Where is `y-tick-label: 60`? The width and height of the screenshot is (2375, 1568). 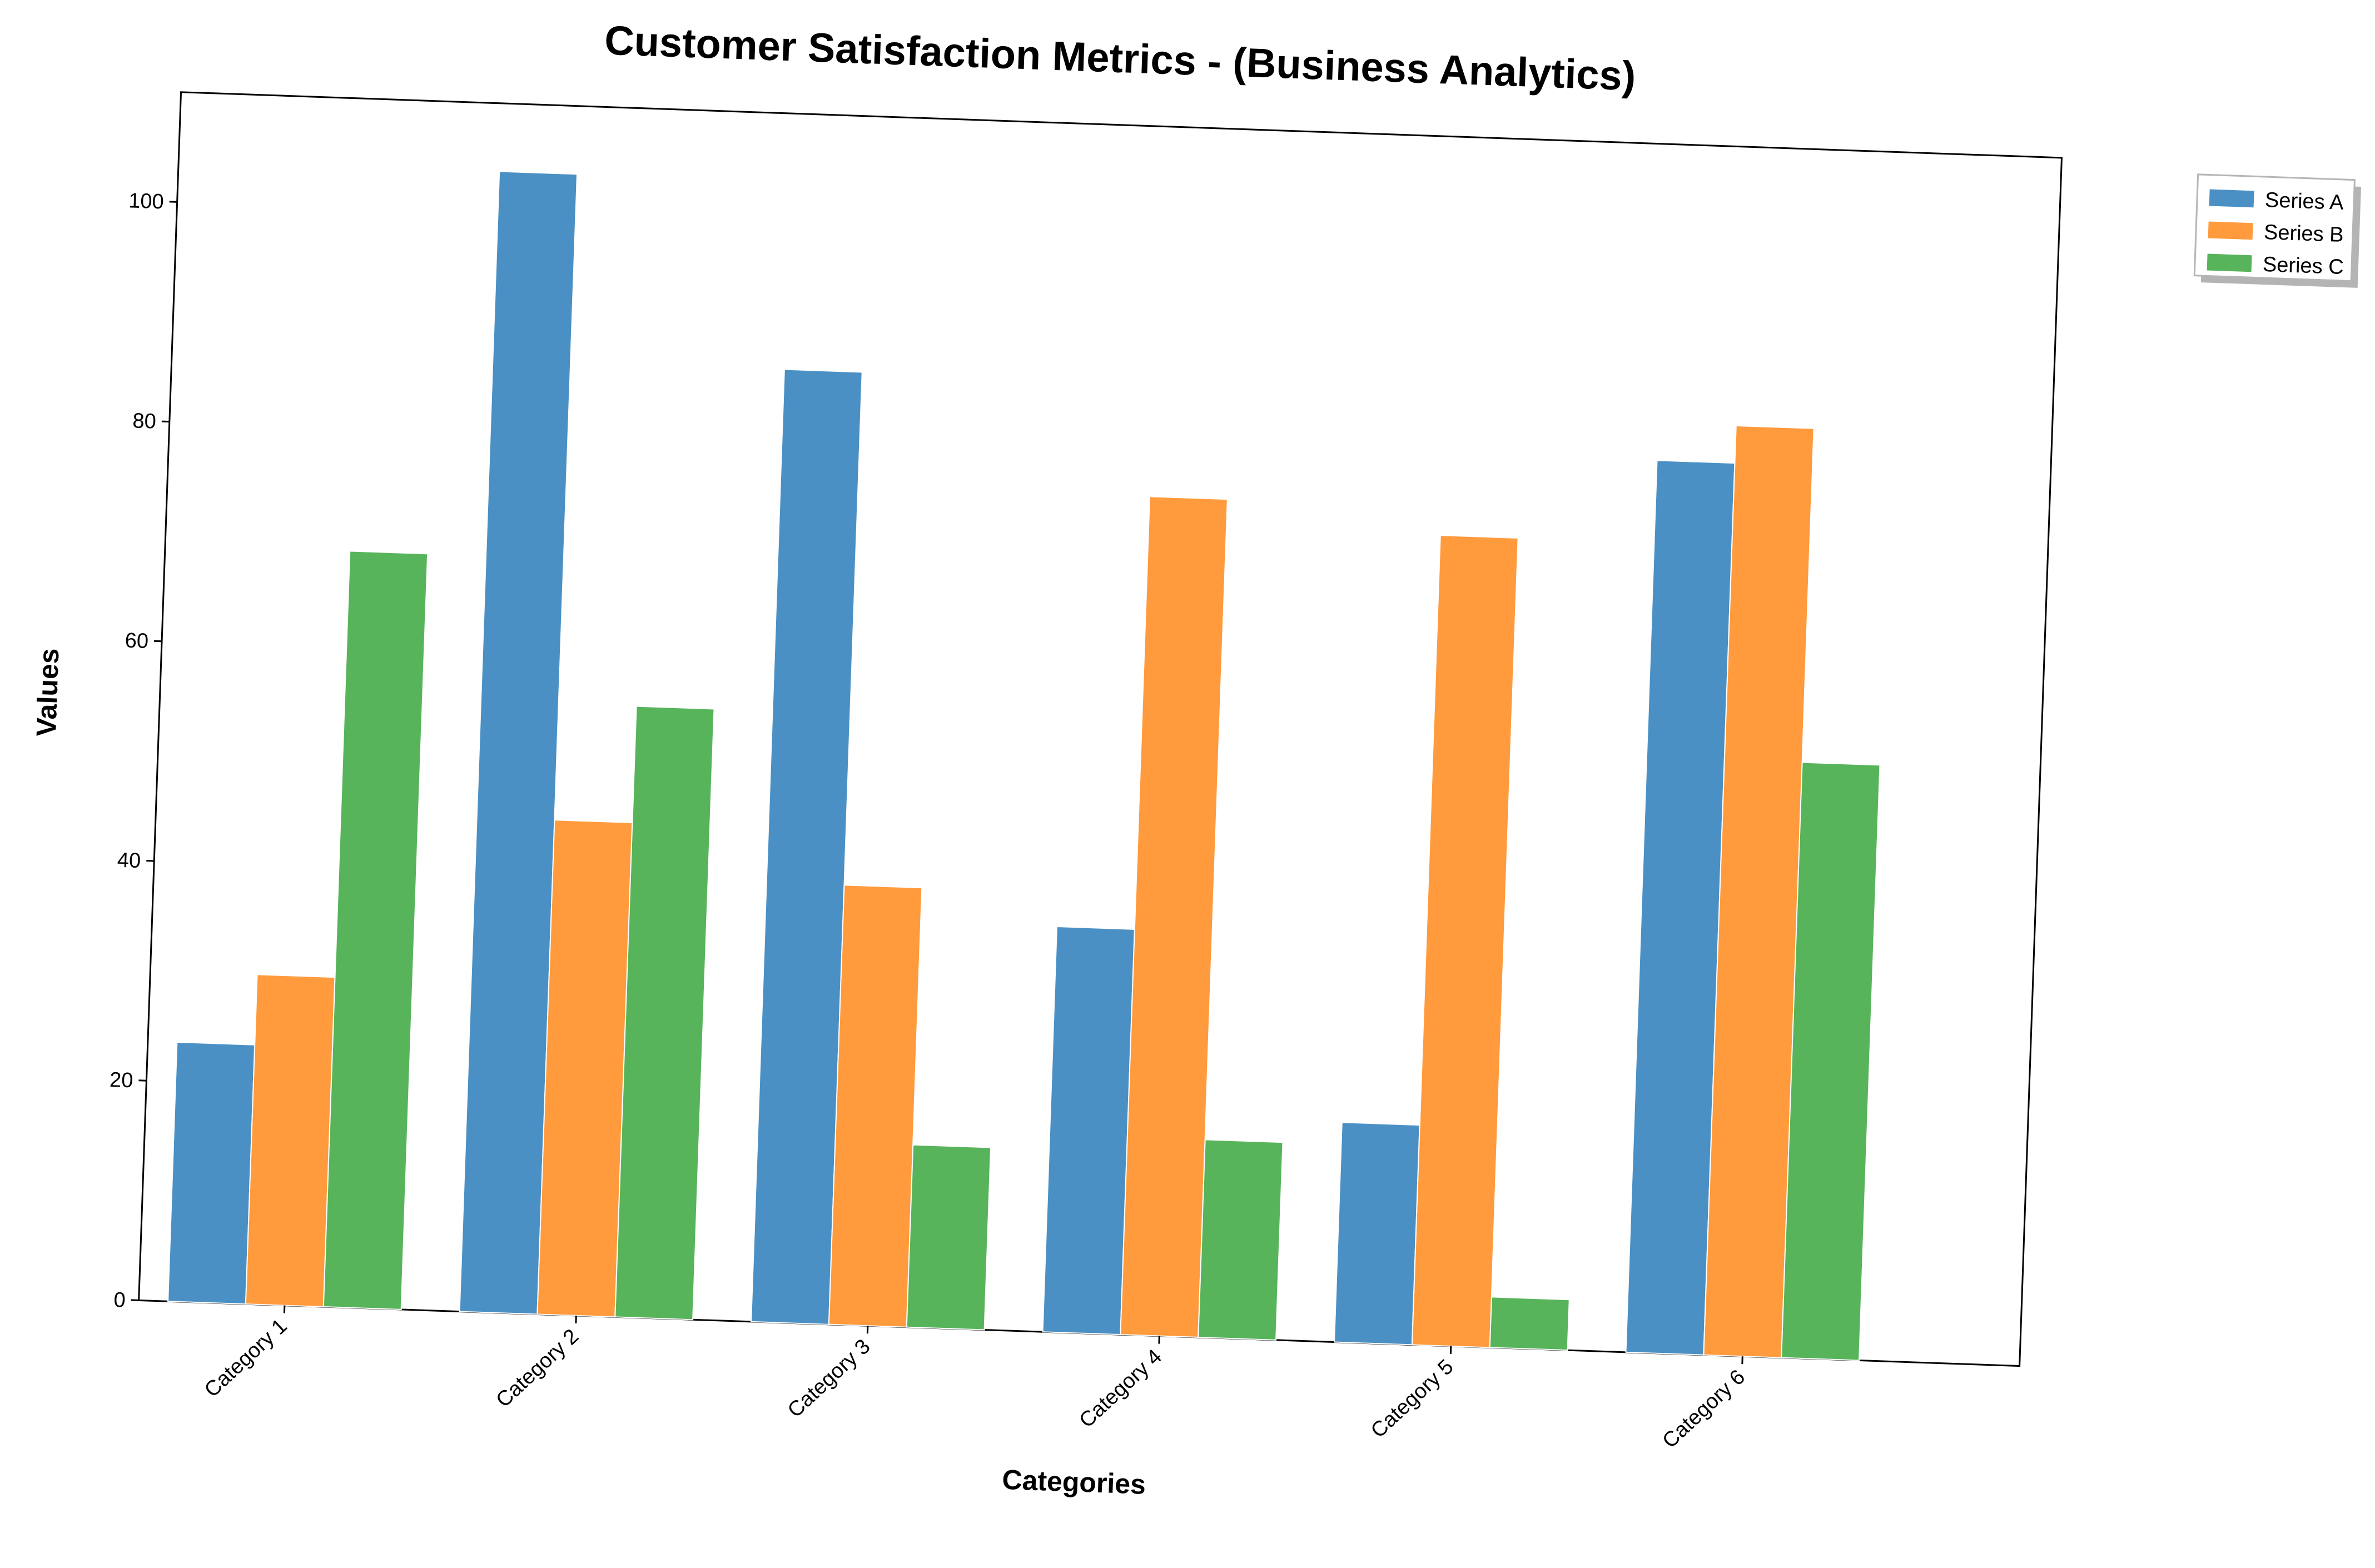 y-tick-label: 60 is located at coordinates (137, 641).